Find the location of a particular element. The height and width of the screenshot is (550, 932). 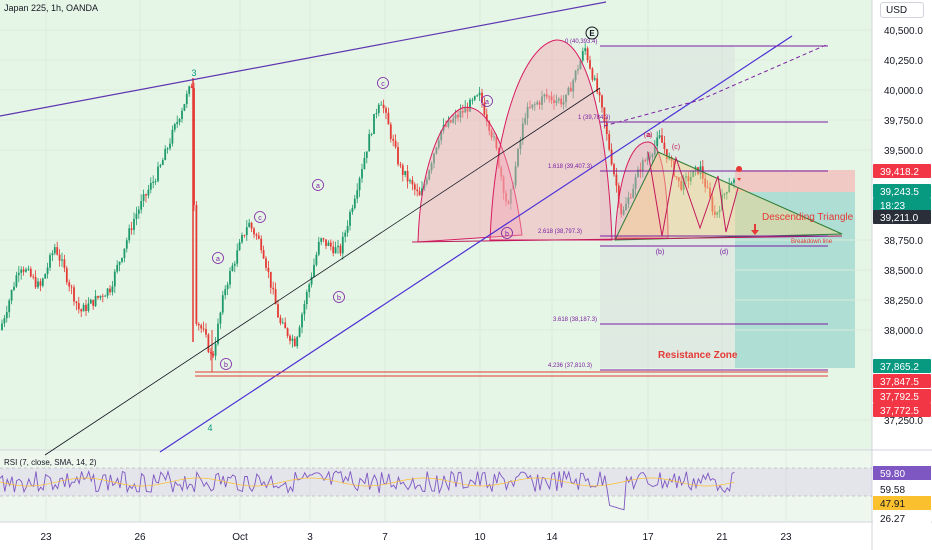

time-tick-label: 23 is located at coordinates (46, 537).